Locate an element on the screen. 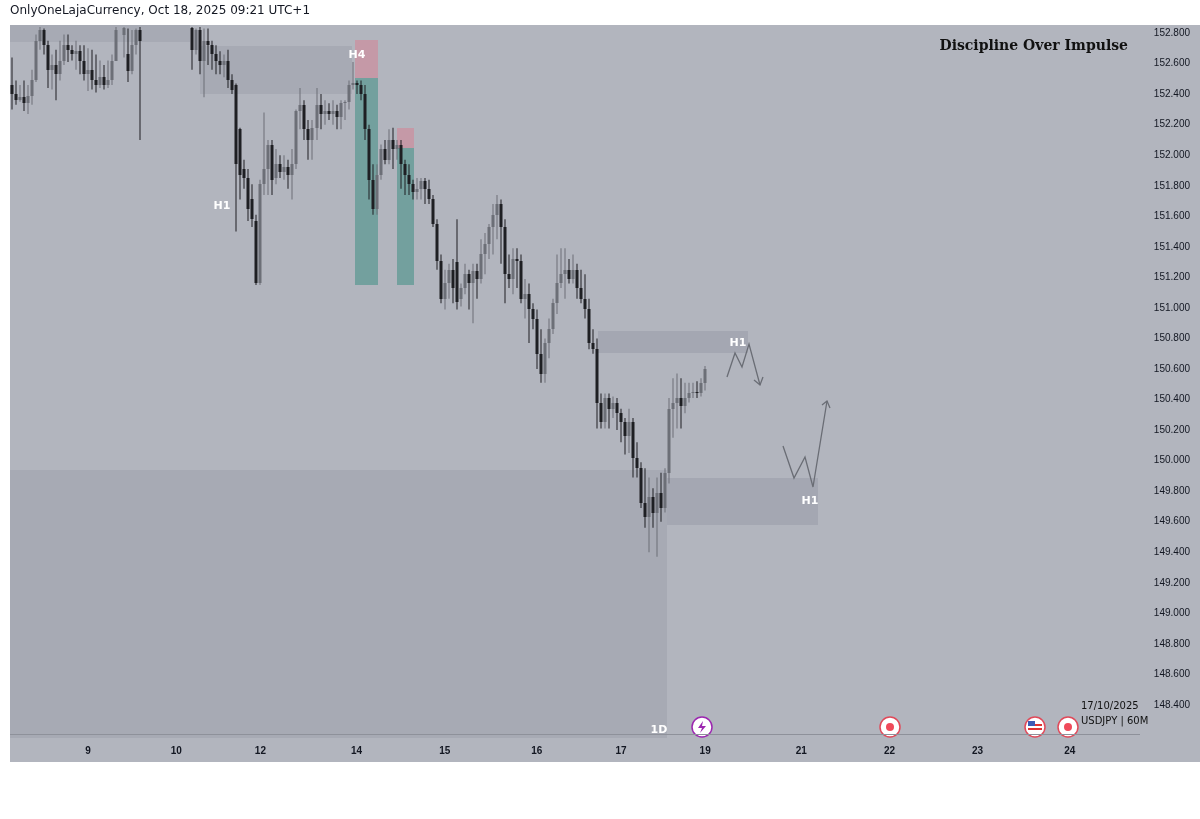 This screenshot has height=819, width=1200. x-tick-label: 14 is located at coordinates (357, 750).